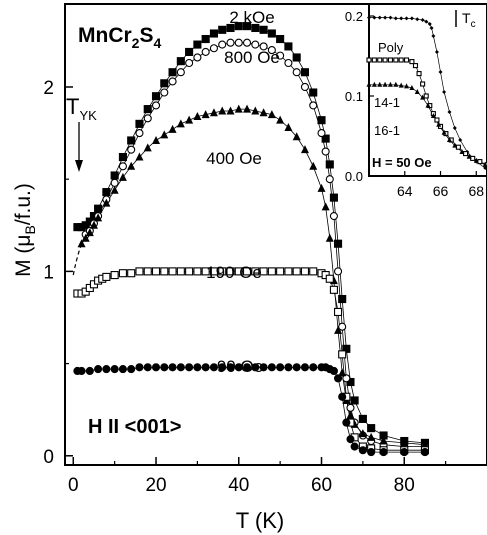 The height and width of the screenshot is (535, 487). I want to click on x-axis-label: T (K), so click(260, 520).